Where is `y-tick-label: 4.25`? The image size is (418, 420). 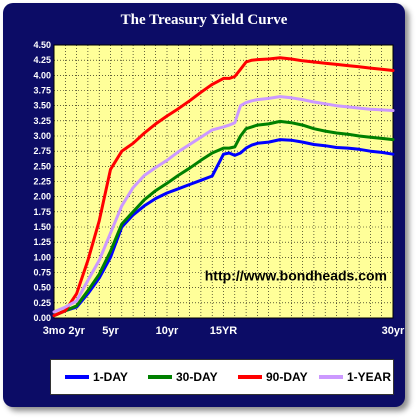
y-tick-label: 4.25 is located at coordinates (42, 60).